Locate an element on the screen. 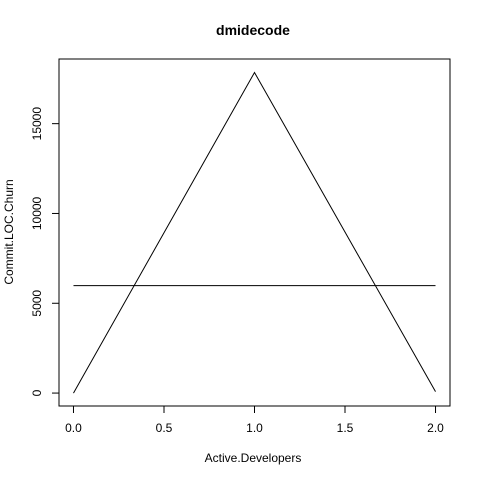 The width and height of the screenshot is (480, 480). y-tick-label-3: 10000 is located at coordinates (37, 213).